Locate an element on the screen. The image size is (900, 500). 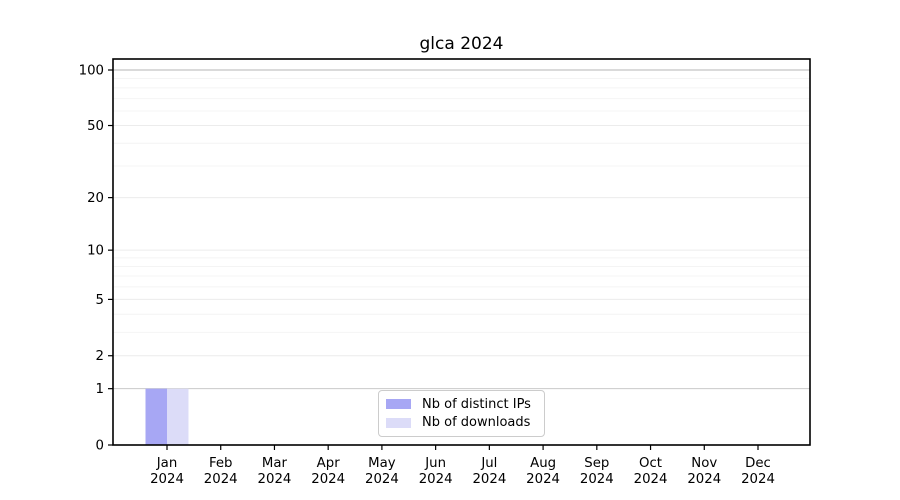
x-tick-label-month-Jan: Jan is located at coordinates (167, 463).